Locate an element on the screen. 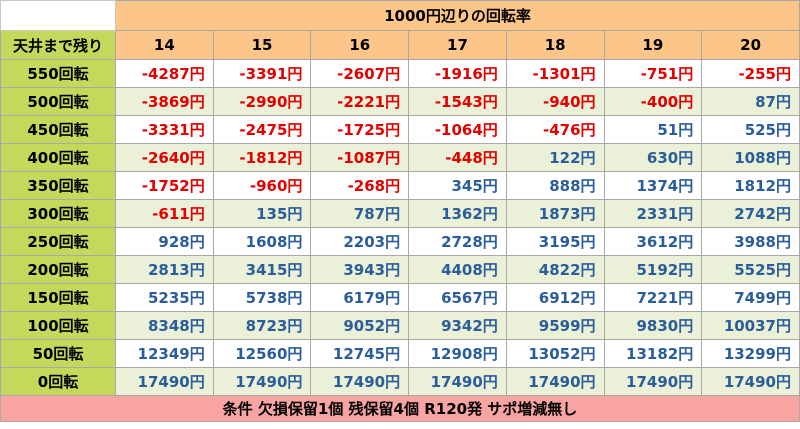  expected-value-cell: 6912円 is located at coordinates (555, 297).